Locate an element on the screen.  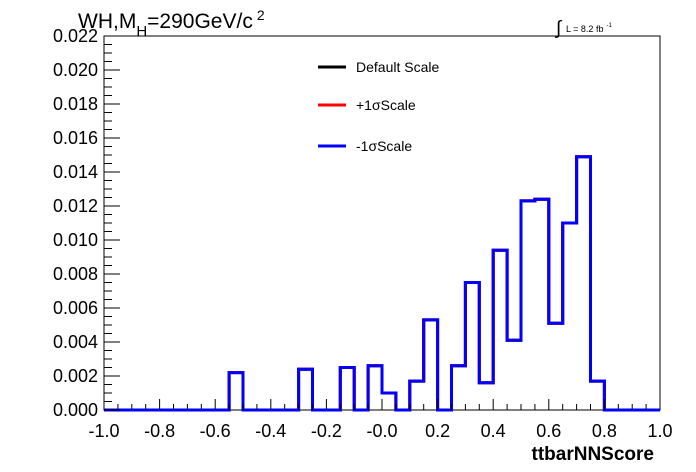
x-tick-label: 0.8 is located at coordinates (604, 431).